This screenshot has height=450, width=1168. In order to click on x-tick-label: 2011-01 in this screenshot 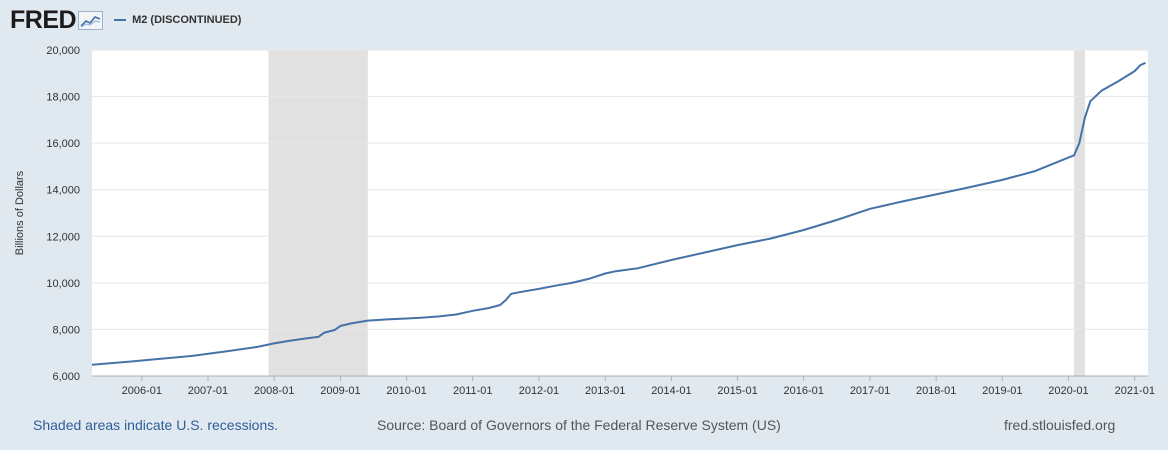, I will do `click(473, 391)`.